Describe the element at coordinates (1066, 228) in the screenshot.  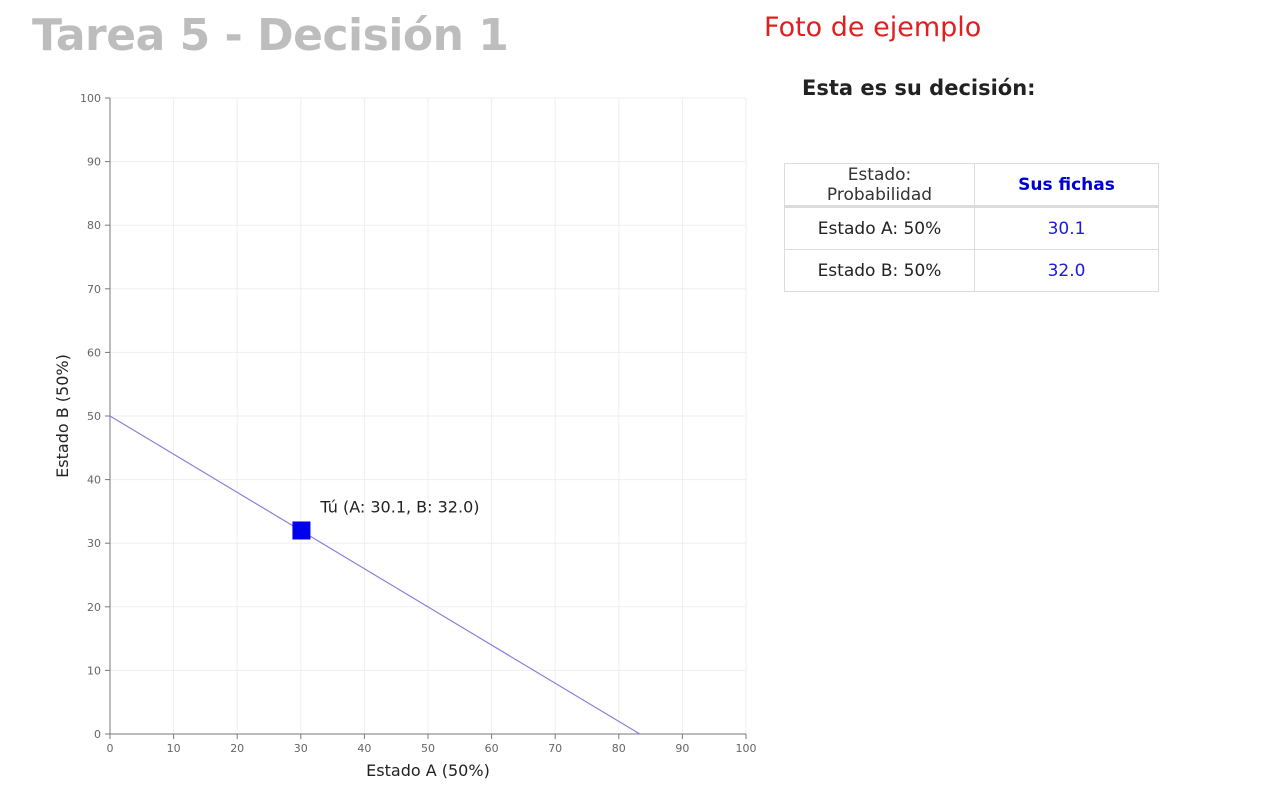
I see `chips-cell: 30.1` at that location.